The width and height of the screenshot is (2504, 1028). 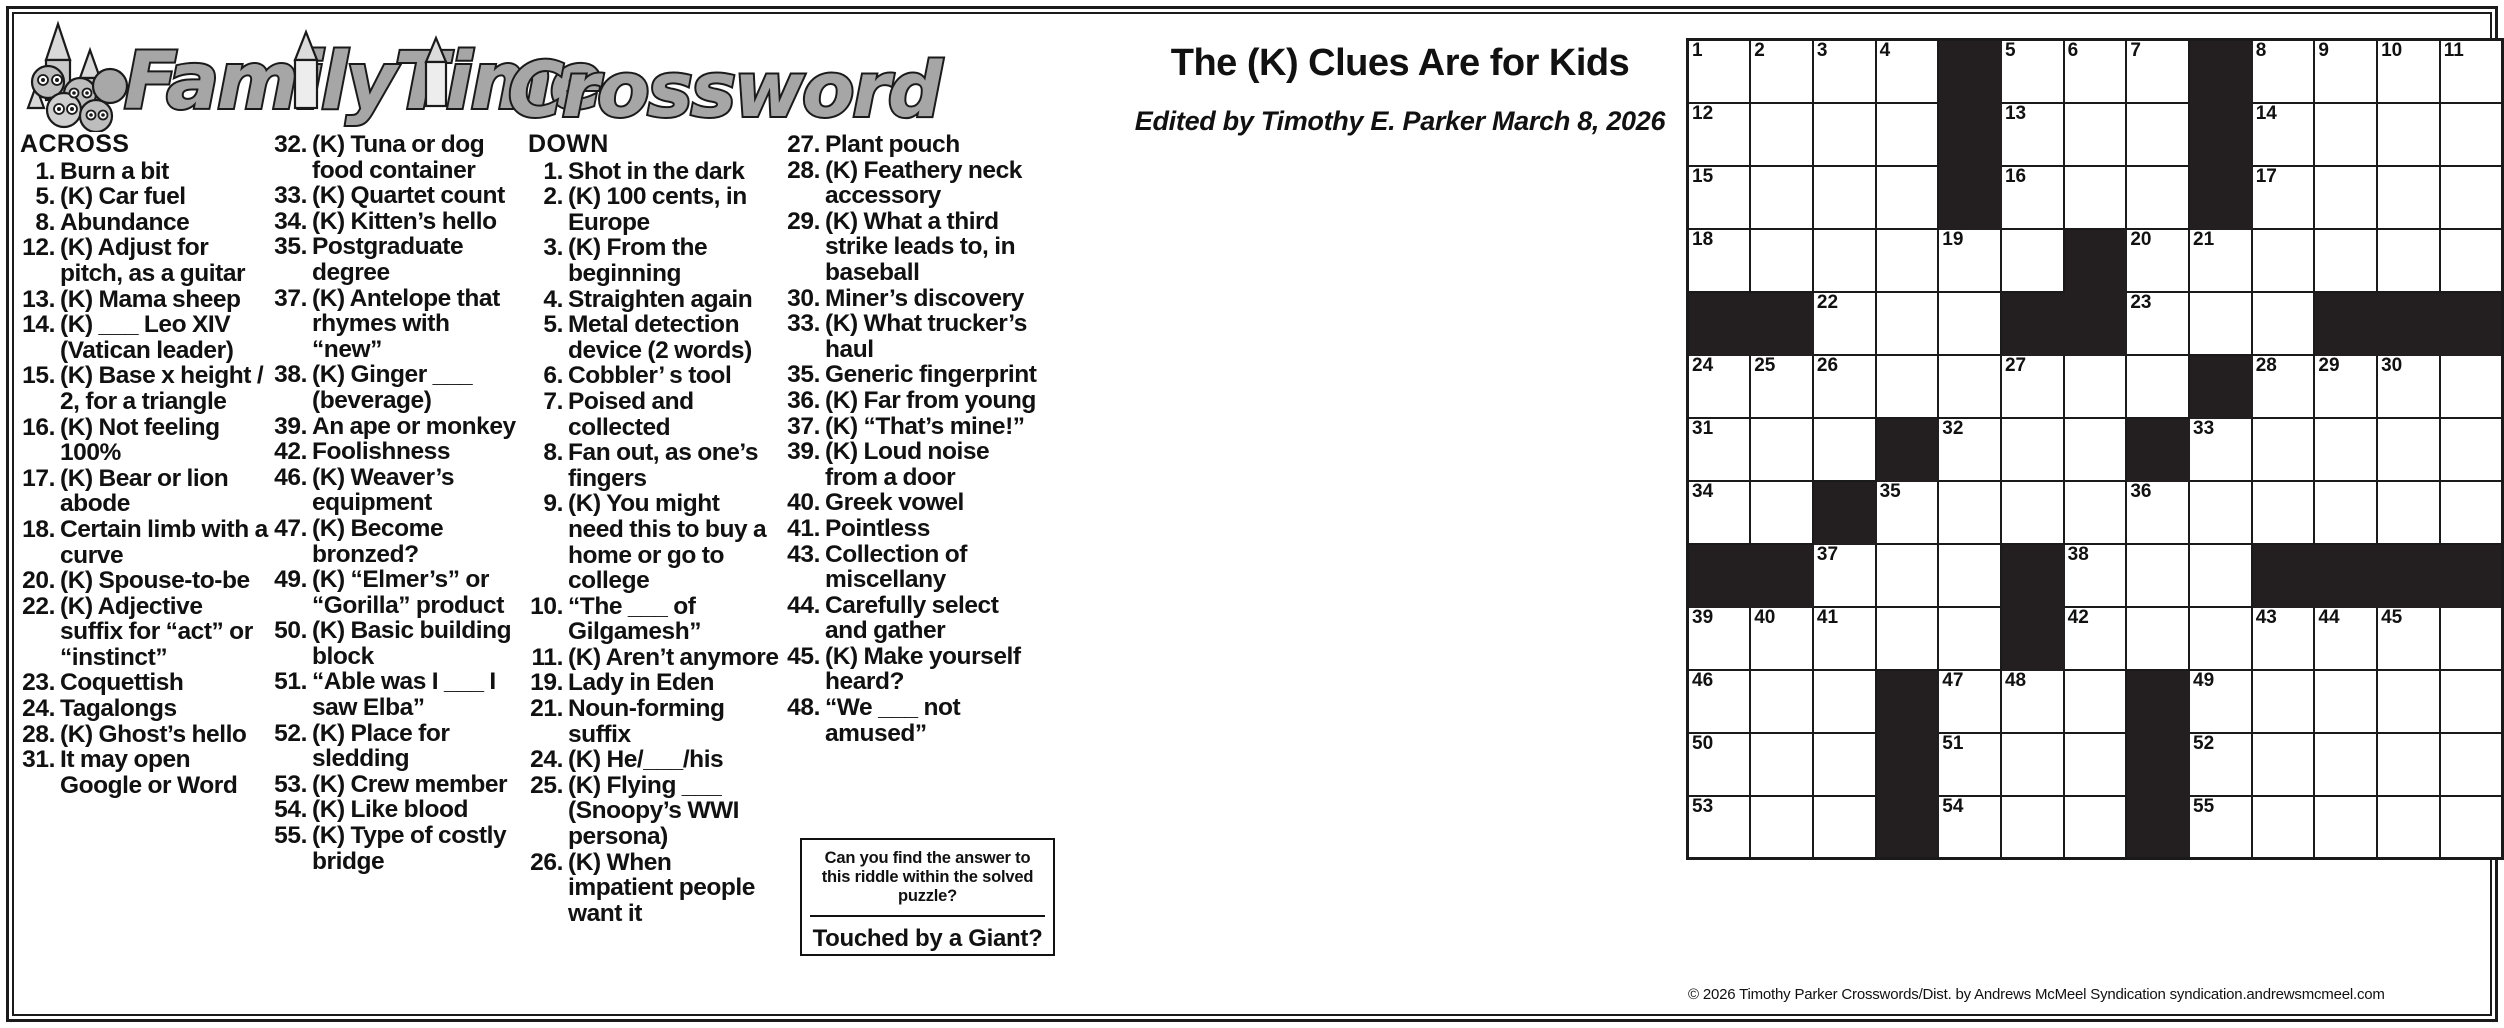 I want to click on grid-cell: 8, so click(x=2283, y=71).